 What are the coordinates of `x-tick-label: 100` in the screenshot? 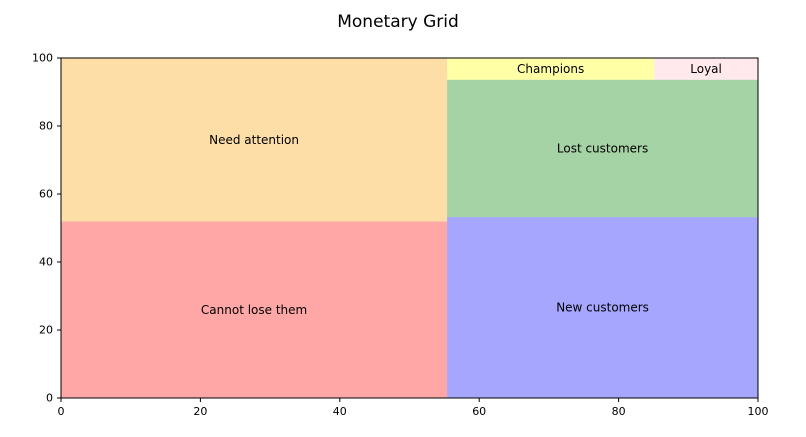 It's located at (758, 411).